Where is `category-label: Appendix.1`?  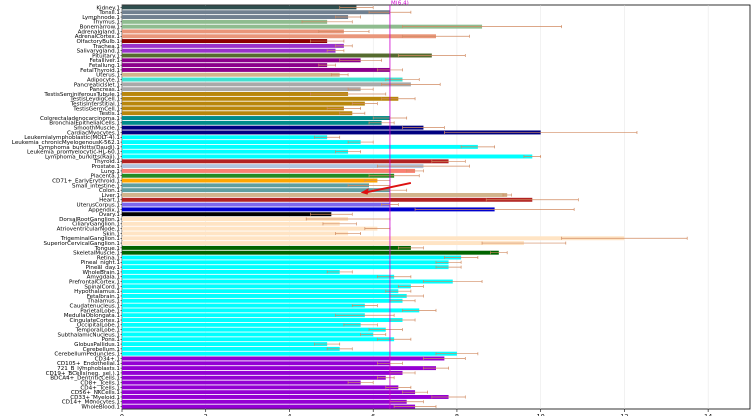 category-label: Appendix.1 is located at coordinates (104, 210).